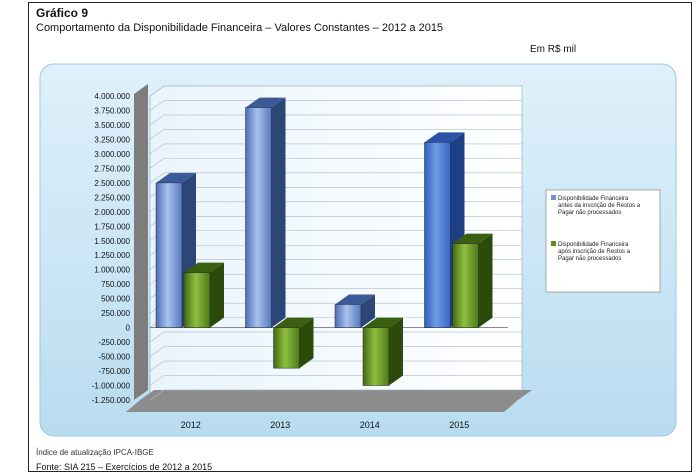 This screenshot has width=698, height=476. What do you see at coordinates (141, 242) in the screenshot?
I see `side-wall` at bounding box center [141, 242].